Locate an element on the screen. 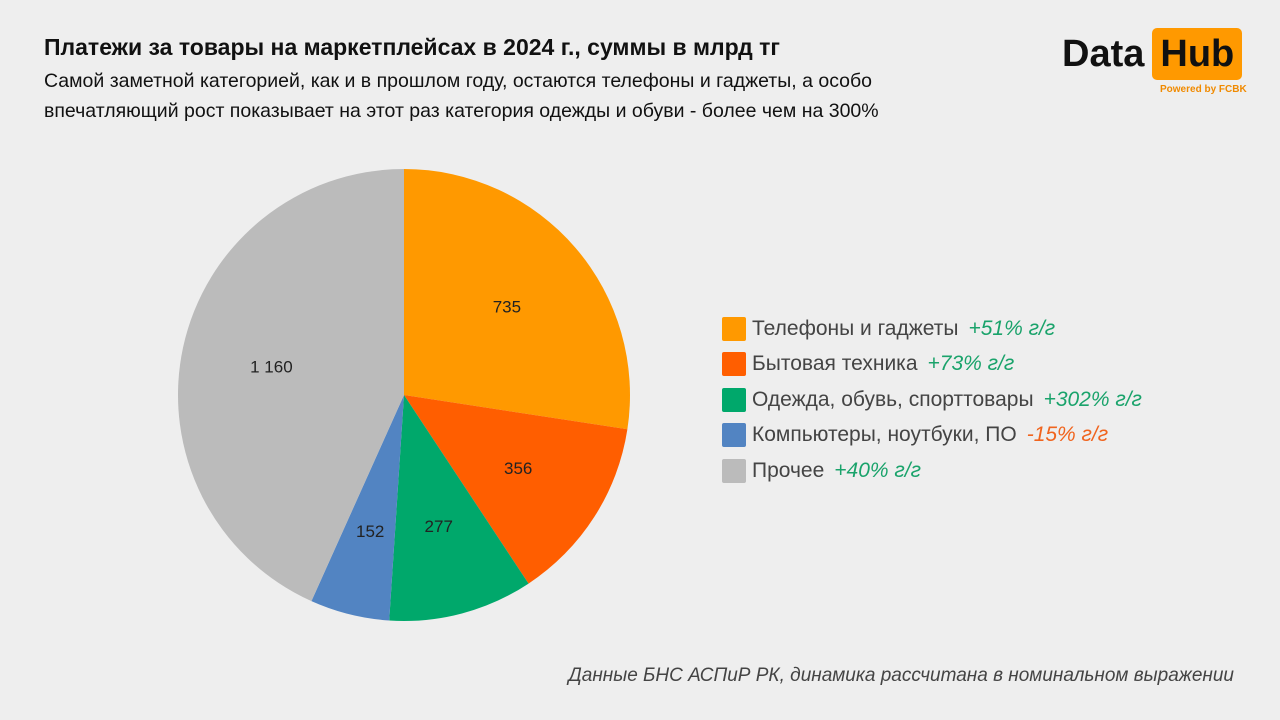 The width and height of the screenshot is (1280, 720). legend-label: Бытовая техника is located at coordinates (835, 364).